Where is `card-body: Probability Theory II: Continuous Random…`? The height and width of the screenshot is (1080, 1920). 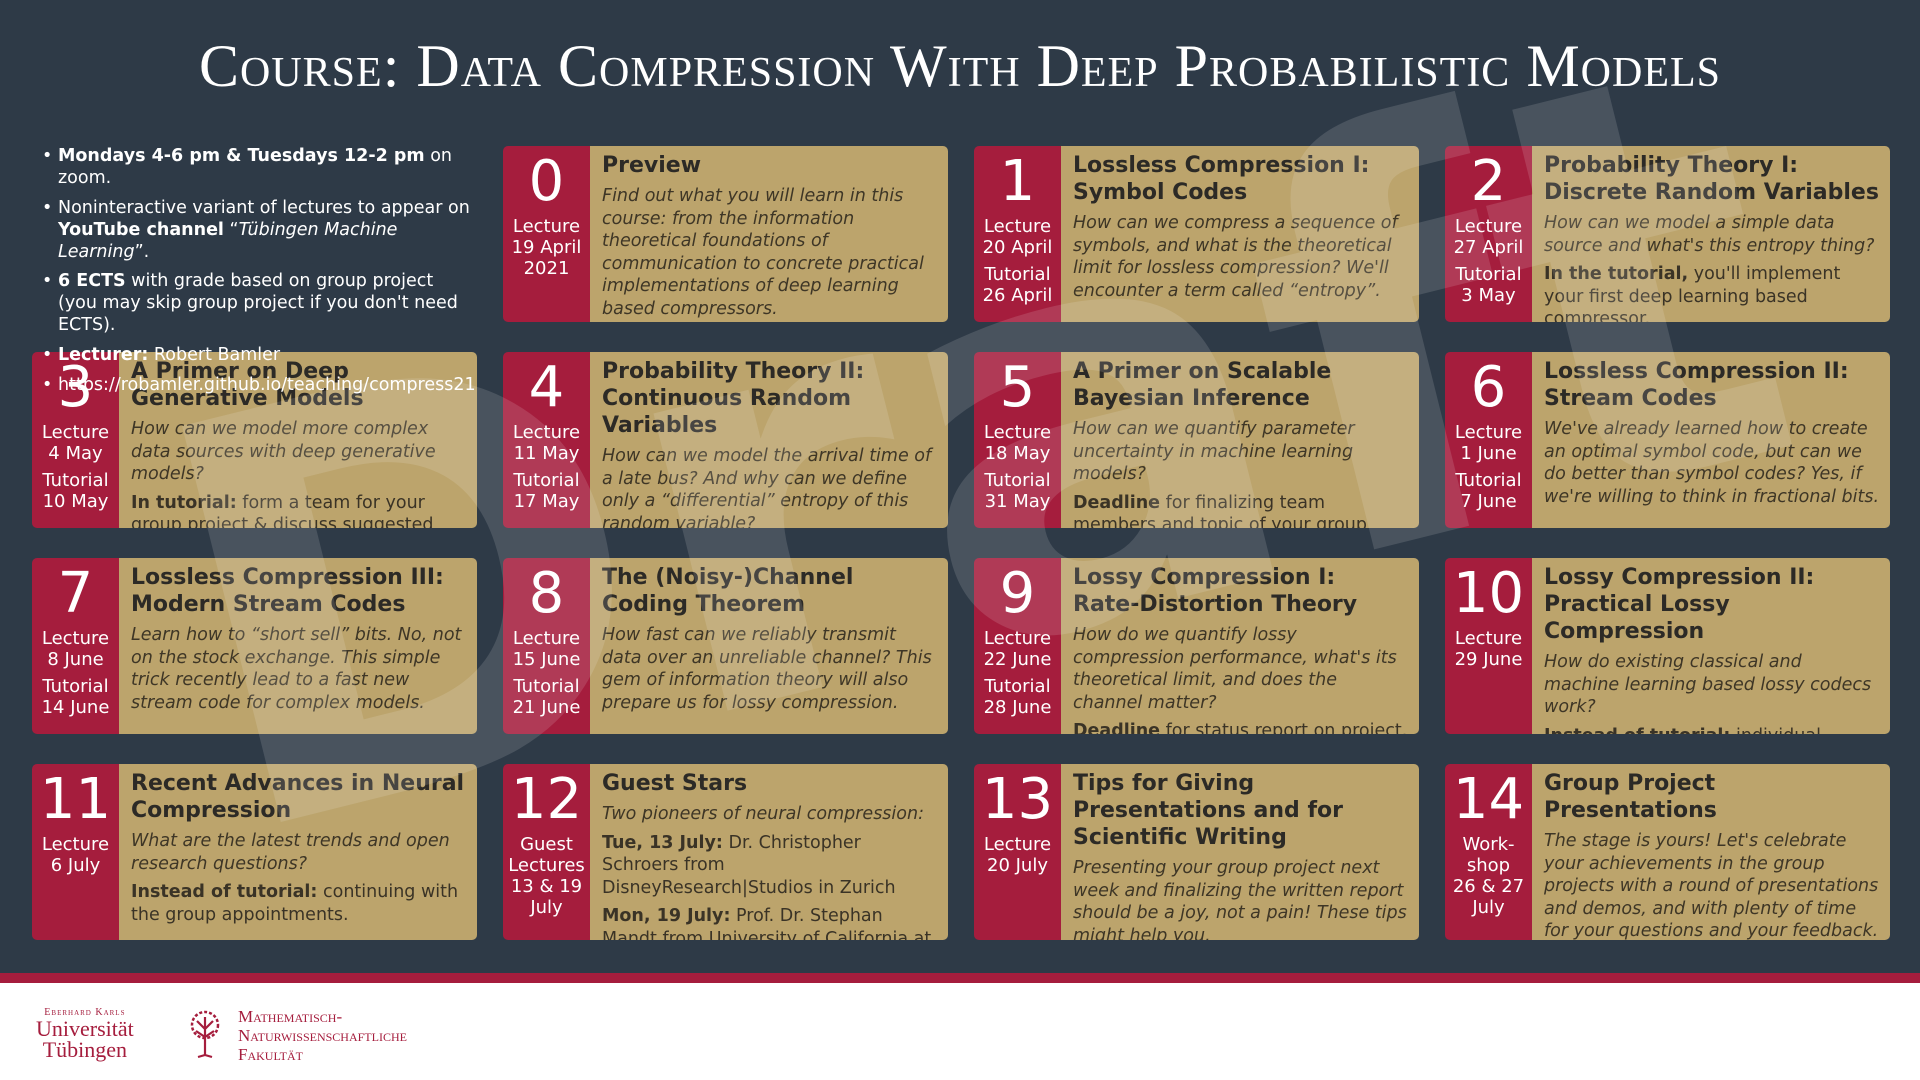 card-body: Probability Theory II: Continuous Random… is located at coordinates (769, 440).